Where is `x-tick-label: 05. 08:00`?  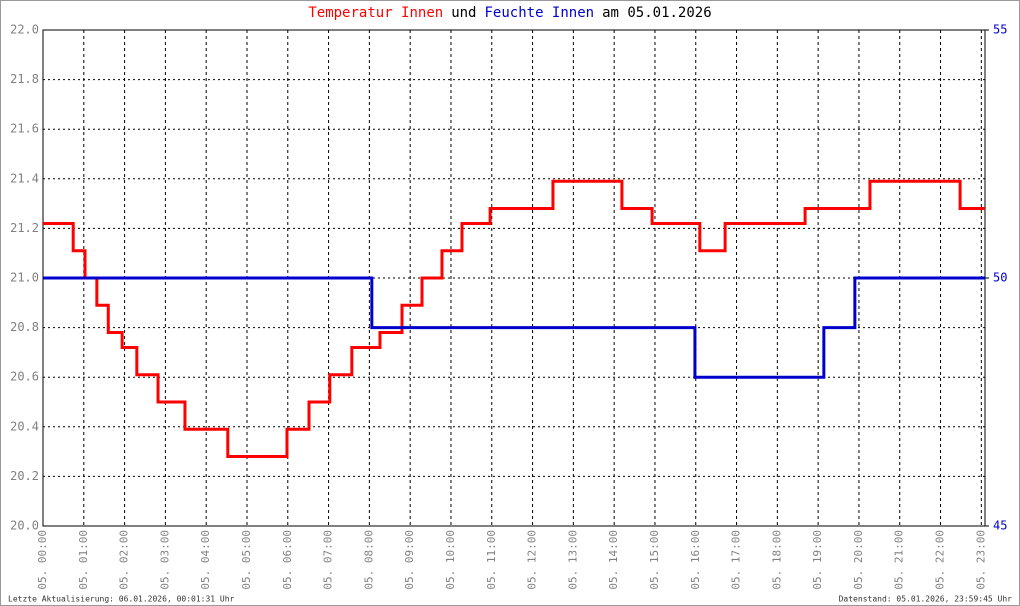 x-tick-label: 05. 08:00 is located at coordinates (368, 560).